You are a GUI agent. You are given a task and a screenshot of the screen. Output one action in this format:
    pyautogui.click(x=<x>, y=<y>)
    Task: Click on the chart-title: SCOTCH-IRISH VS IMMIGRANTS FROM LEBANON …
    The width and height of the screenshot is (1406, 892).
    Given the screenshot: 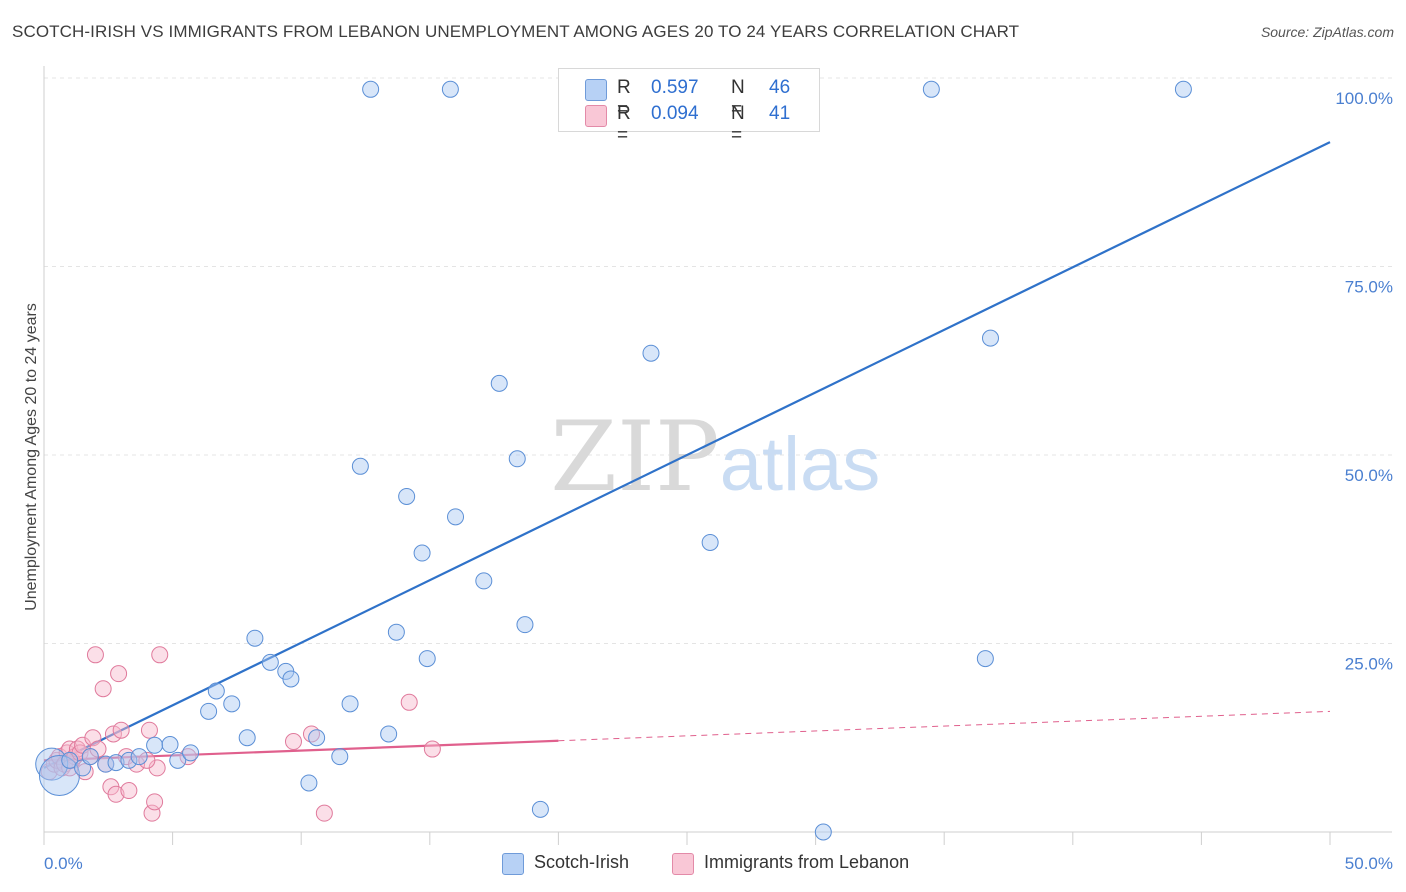 What is the action you would take?
    pyautogui.click(x=516, y=31)
    